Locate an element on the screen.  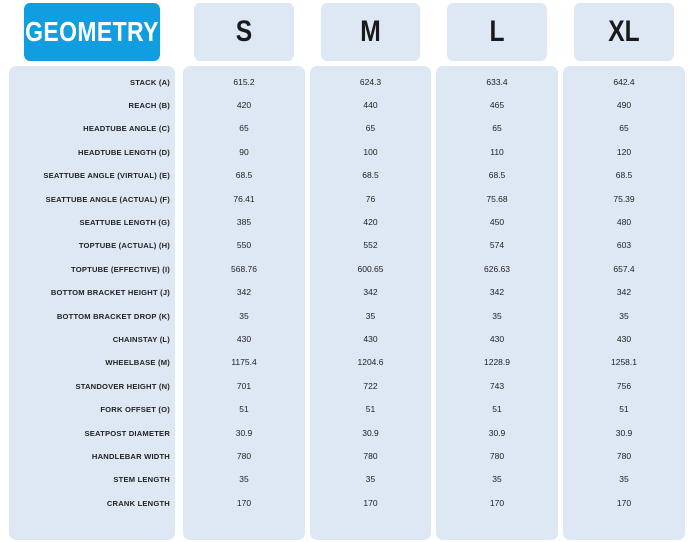
value-cell: 1228.9 is located at coordinates (497, 362).